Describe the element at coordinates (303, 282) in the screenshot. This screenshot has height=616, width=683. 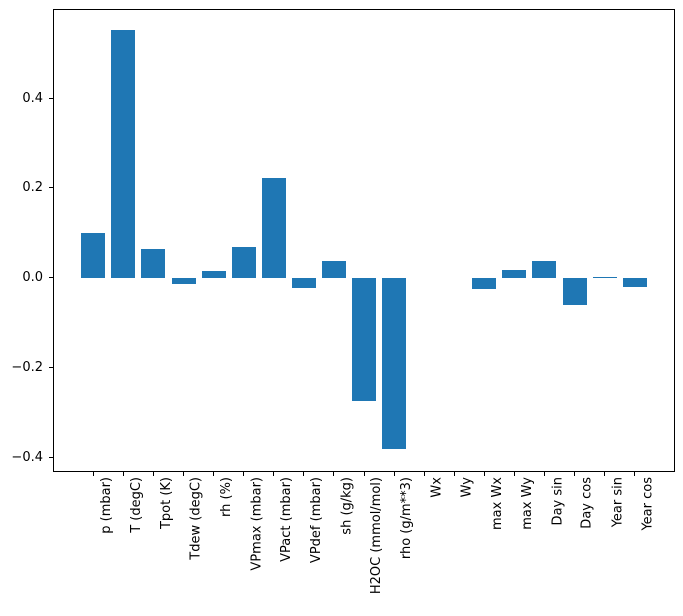
I see `bar-vpdef-mbar` at that location.